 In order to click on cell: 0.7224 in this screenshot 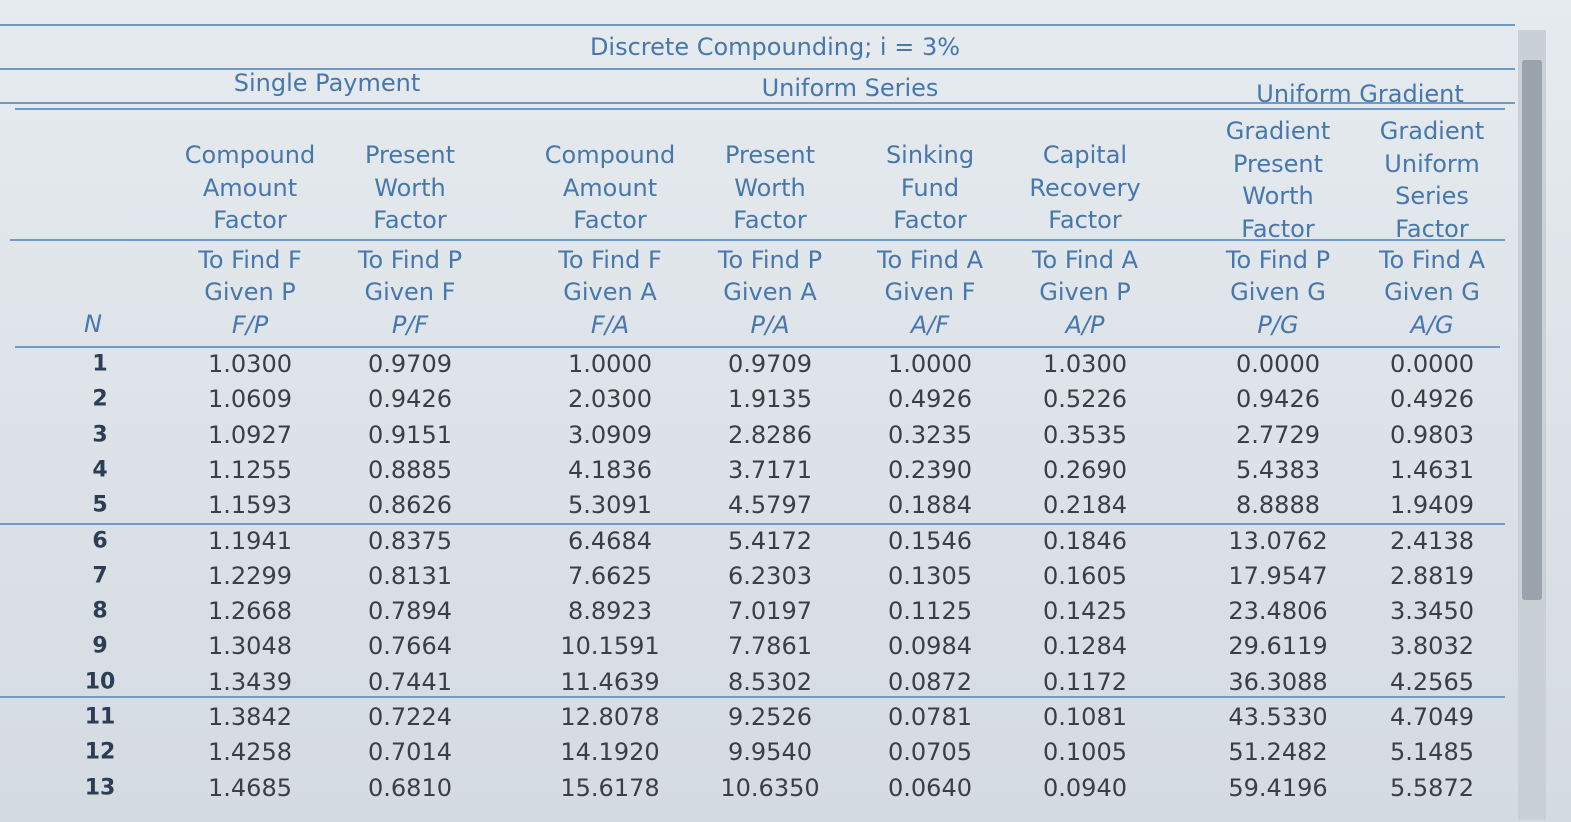, I will do `click(410, 717)`.